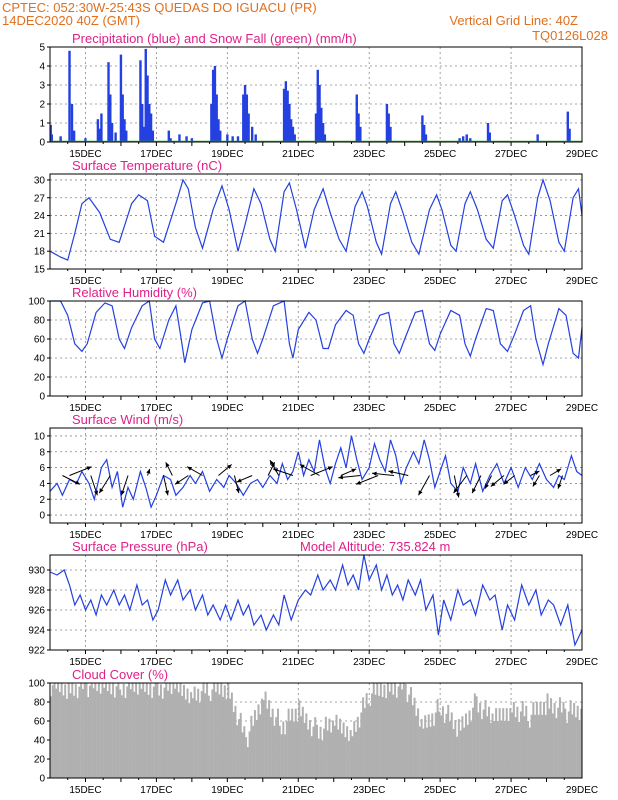 This screenshot has height=800, width=618. Describe the element at coordinates (42, 124) in the screenshot. I see `y-tick-label: 1` at that location.